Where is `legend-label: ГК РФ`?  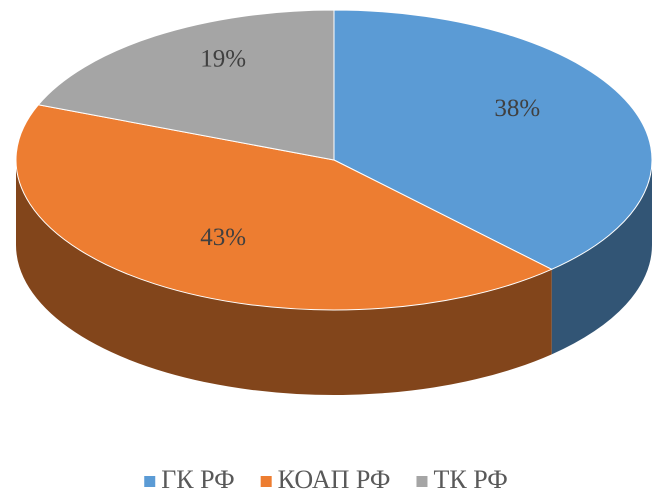
legend-label: ГК РФ is located at coordinates (197, 479).